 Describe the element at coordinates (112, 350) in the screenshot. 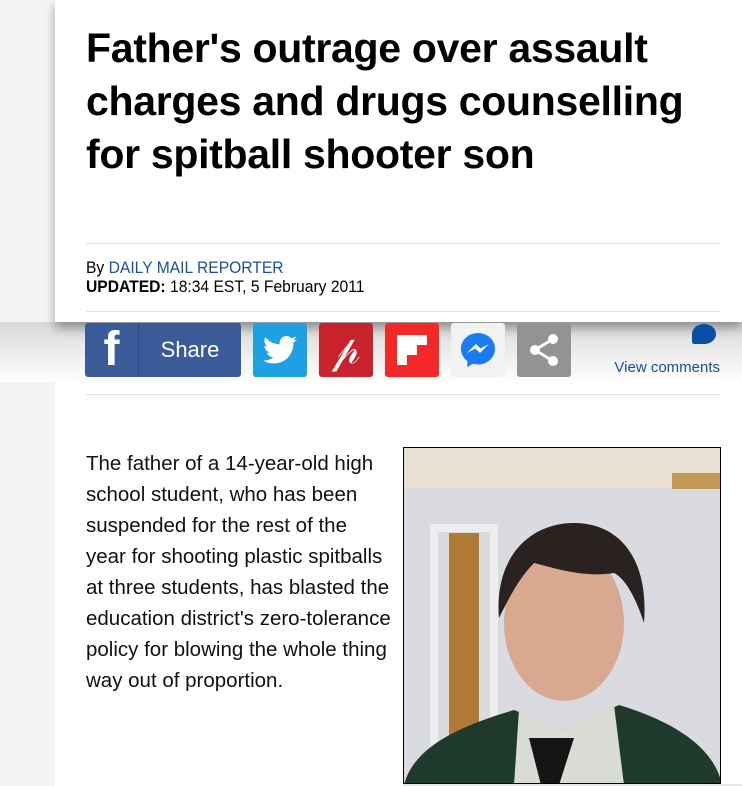

I see `facebook-icon: f` at that location.